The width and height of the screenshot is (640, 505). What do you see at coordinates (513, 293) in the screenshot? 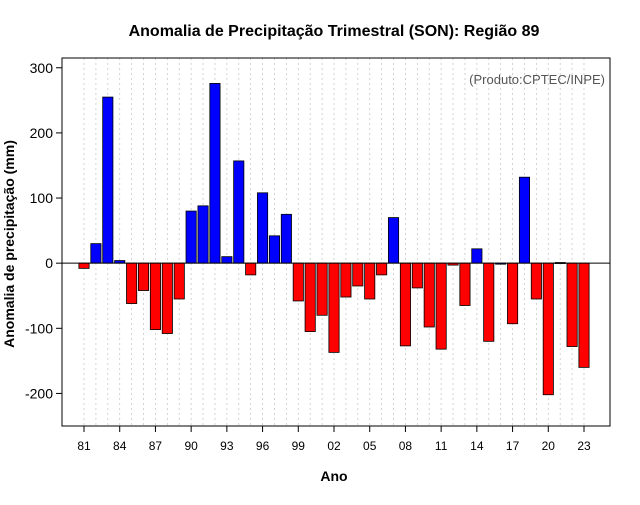
I see `bar-2017` at bounding box center [513, 293].